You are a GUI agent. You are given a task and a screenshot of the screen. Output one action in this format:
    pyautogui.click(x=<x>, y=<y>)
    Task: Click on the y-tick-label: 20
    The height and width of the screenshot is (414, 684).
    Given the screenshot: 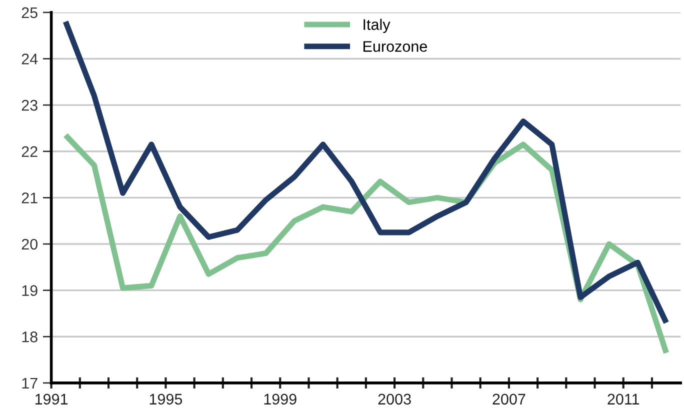 What is the action you would take?
    pyautogui.click(x=30, y=244)
    